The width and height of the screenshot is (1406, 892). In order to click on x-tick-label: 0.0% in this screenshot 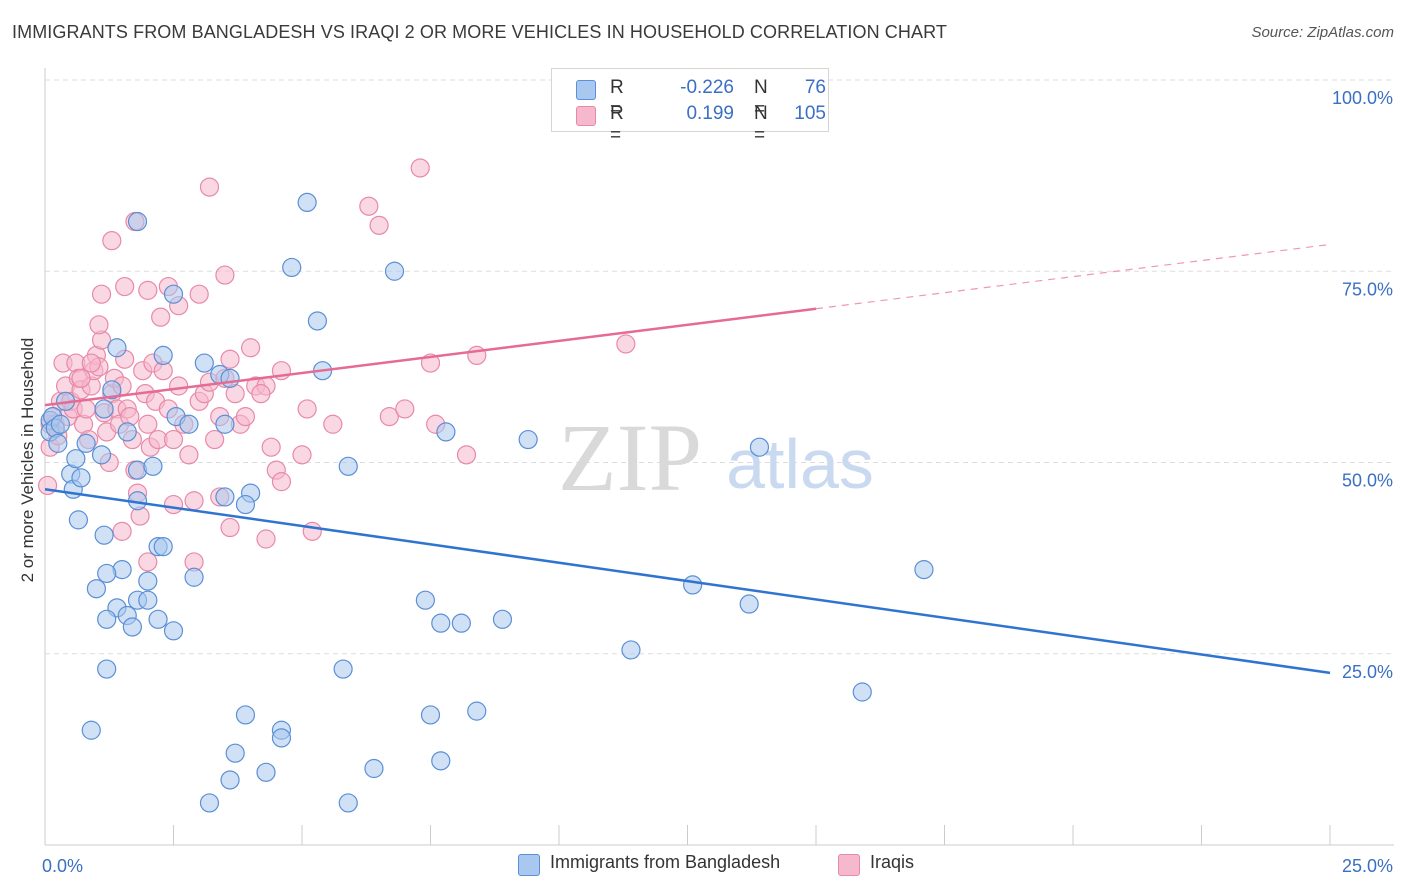, I will do `click(62, 866)`.